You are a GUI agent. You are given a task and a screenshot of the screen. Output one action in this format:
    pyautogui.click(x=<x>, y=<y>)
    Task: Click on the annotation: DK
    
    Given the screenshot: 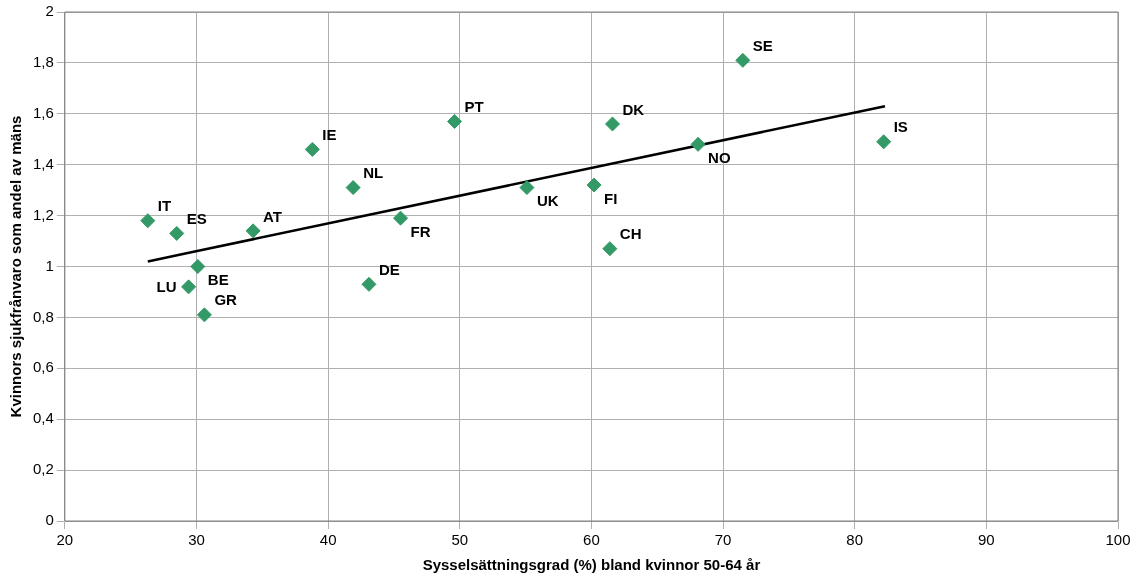 What is the action you would take?
    pyautogui.click(x=633, y=109)
    